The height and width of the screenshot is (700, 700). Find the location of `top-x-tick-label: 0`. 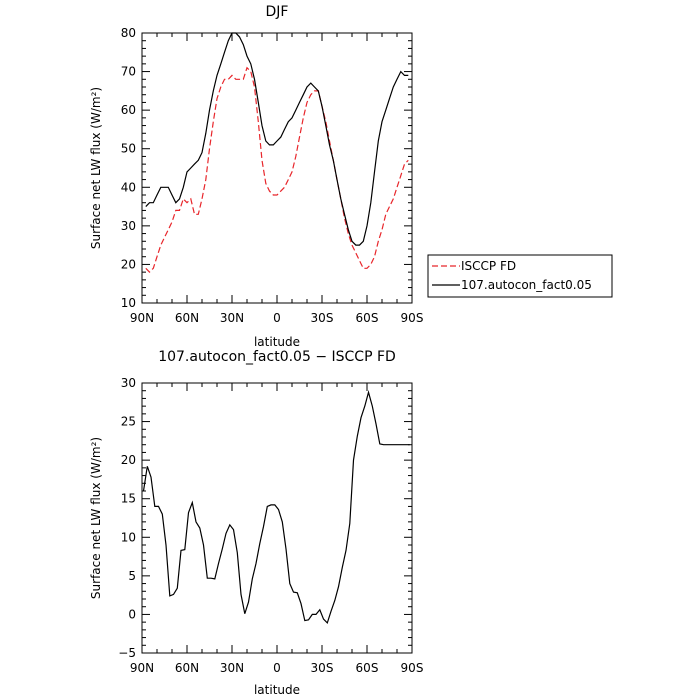

top-x-tick-label: 0 is located at coordinates (277, 318).